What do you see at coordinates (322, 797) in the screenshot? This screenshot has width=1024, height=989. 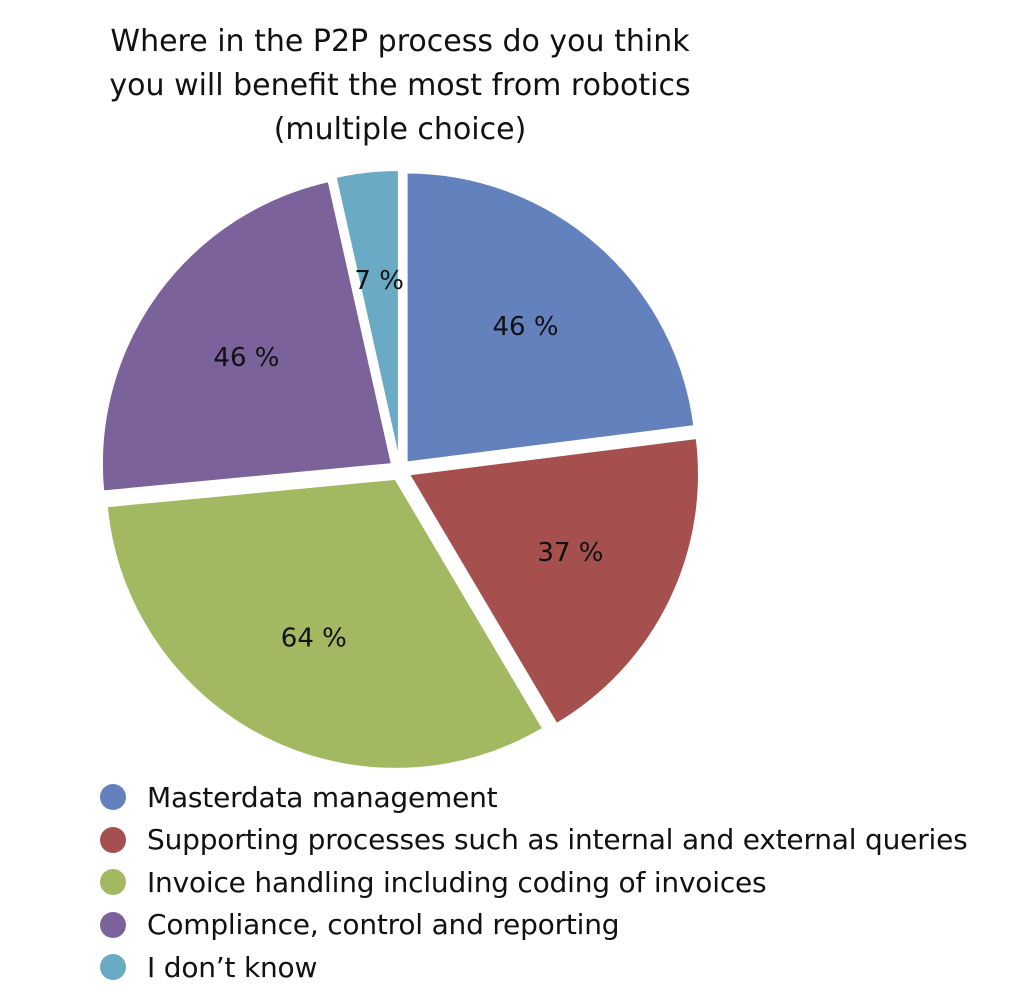 I see `legend-label: Masterdata management` at bounding box center [322, 797].